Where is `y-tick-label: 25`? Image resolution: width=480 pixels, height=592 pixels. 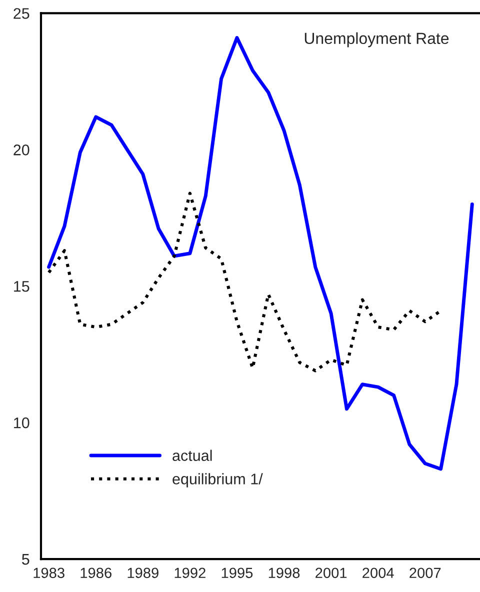 y-tick-label: 25 is located at coordinates (22, 13).